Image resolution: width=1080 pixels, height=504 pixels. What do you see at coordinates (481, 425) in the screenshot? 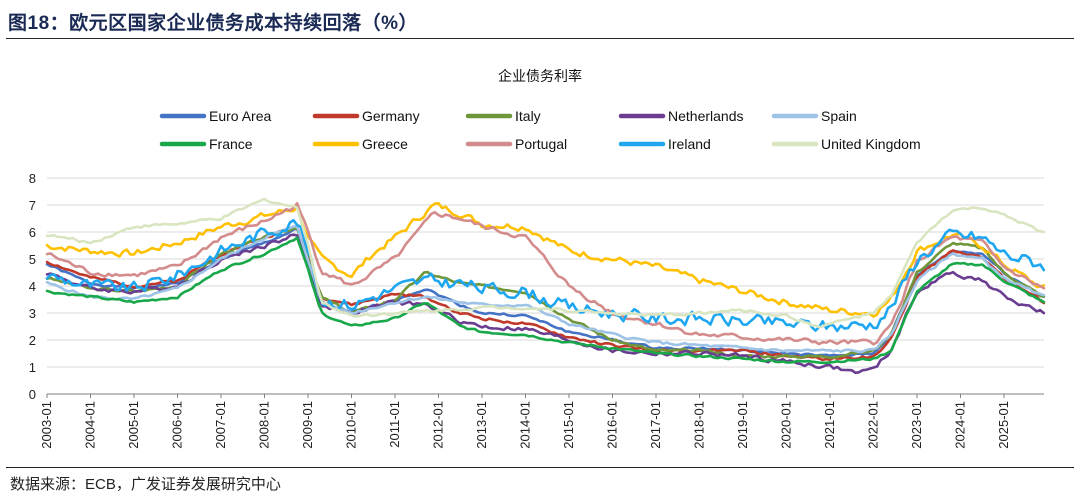
I see `x-tick-label-2013-01: 2013-01` at bounding box center [481, 425].